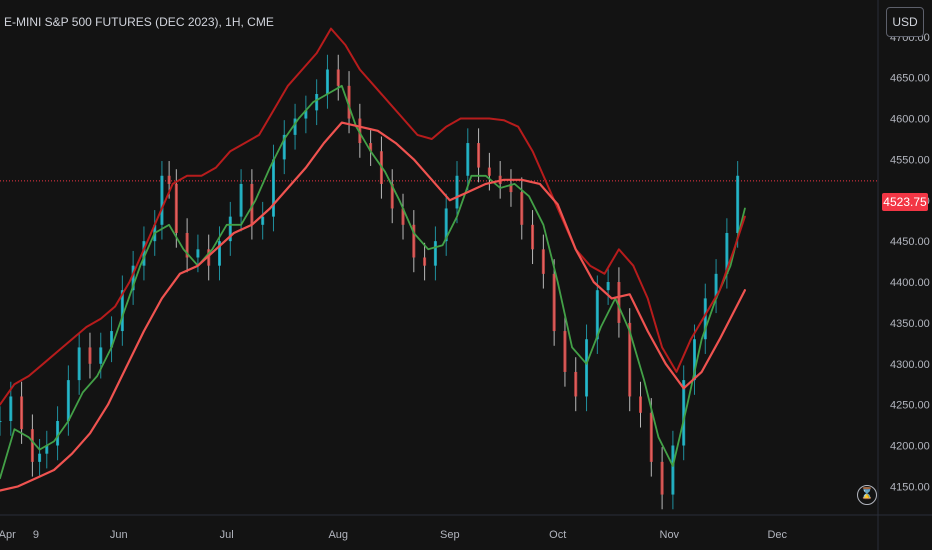  I want to click on x-tick-label: Jul, so click(227, 535).